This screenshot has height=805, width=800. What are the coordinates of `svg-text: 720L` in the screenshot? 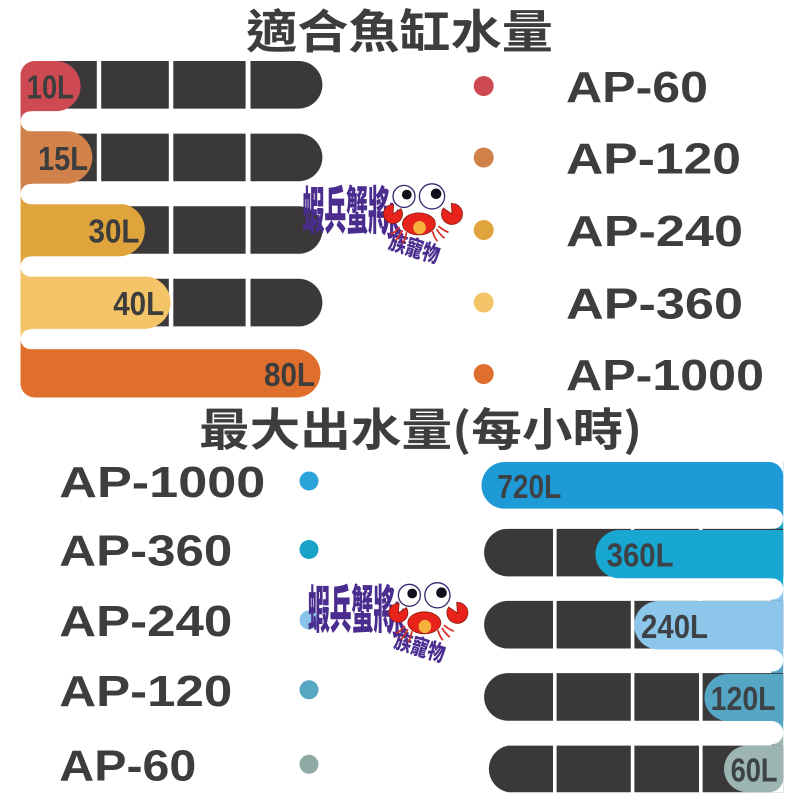 It's located at (529, 486).